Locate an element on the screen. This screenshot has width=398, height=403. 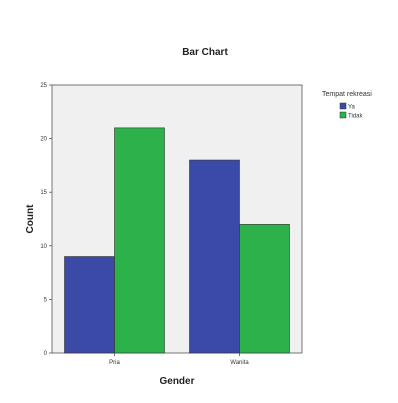
bar-tidak-wanita is located at coordinates (264, 289).